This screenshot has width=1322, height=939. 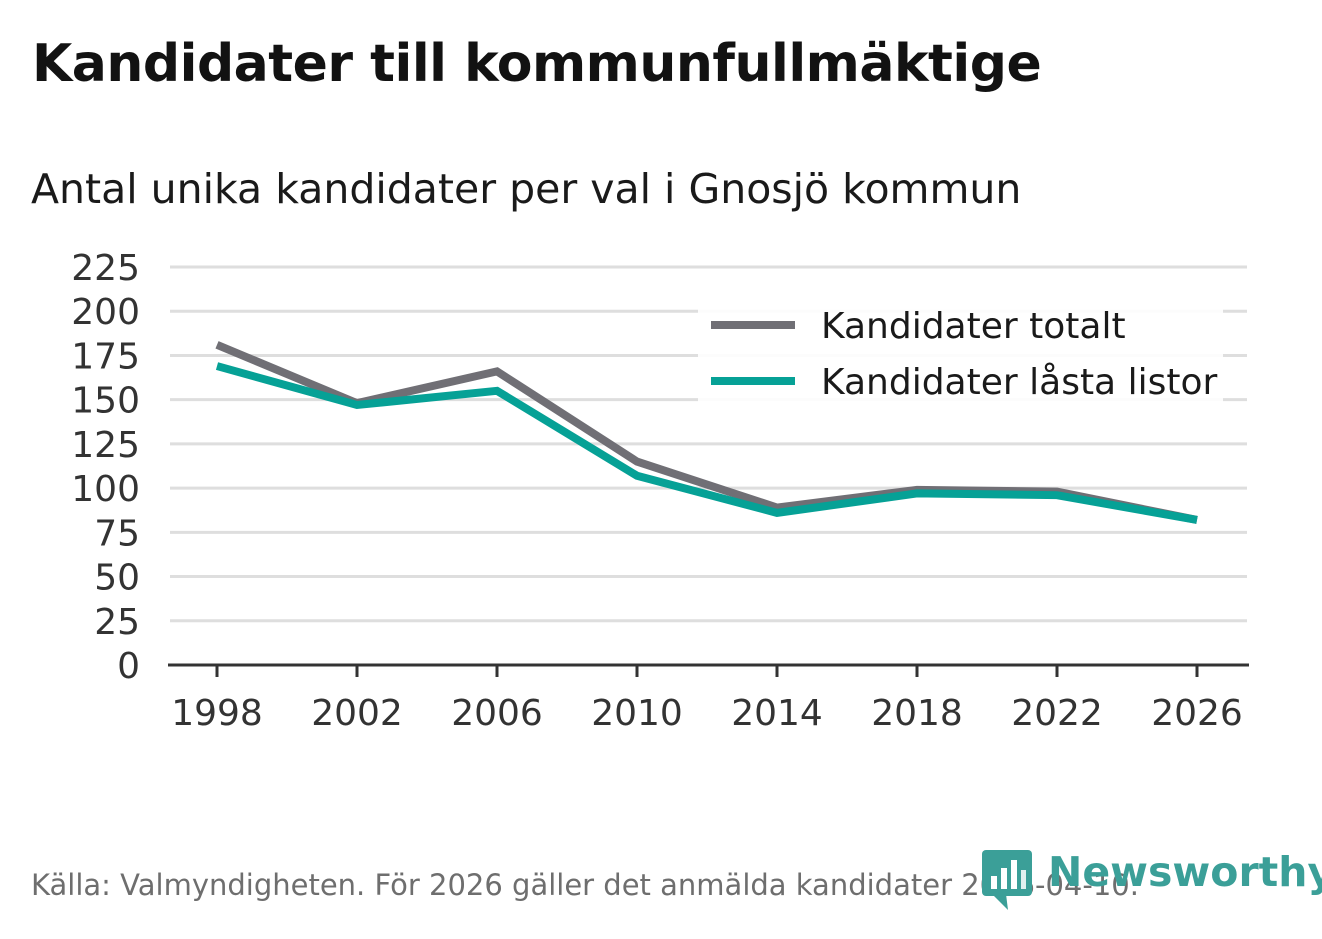 What do you see at coordinates (105, 356) in the screenshot?
I see `y-tick-label: 175` at bounding box center [105, 356].